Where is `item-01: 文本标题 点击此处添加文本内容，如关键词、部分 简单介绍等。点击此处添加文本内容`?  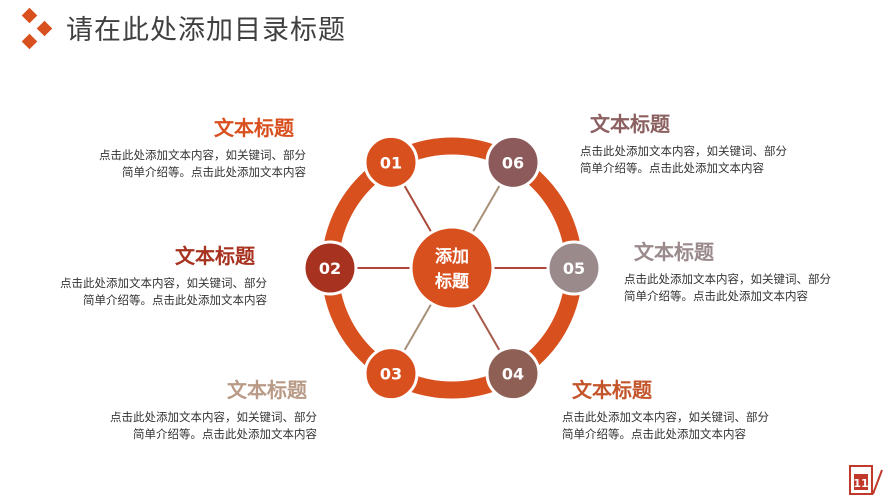
item-01: 文本标题 点击此处添加文本内容，如关键词、部分 简单介绍等。点击此处添加文本内容 is located at coordinates (161, 146).